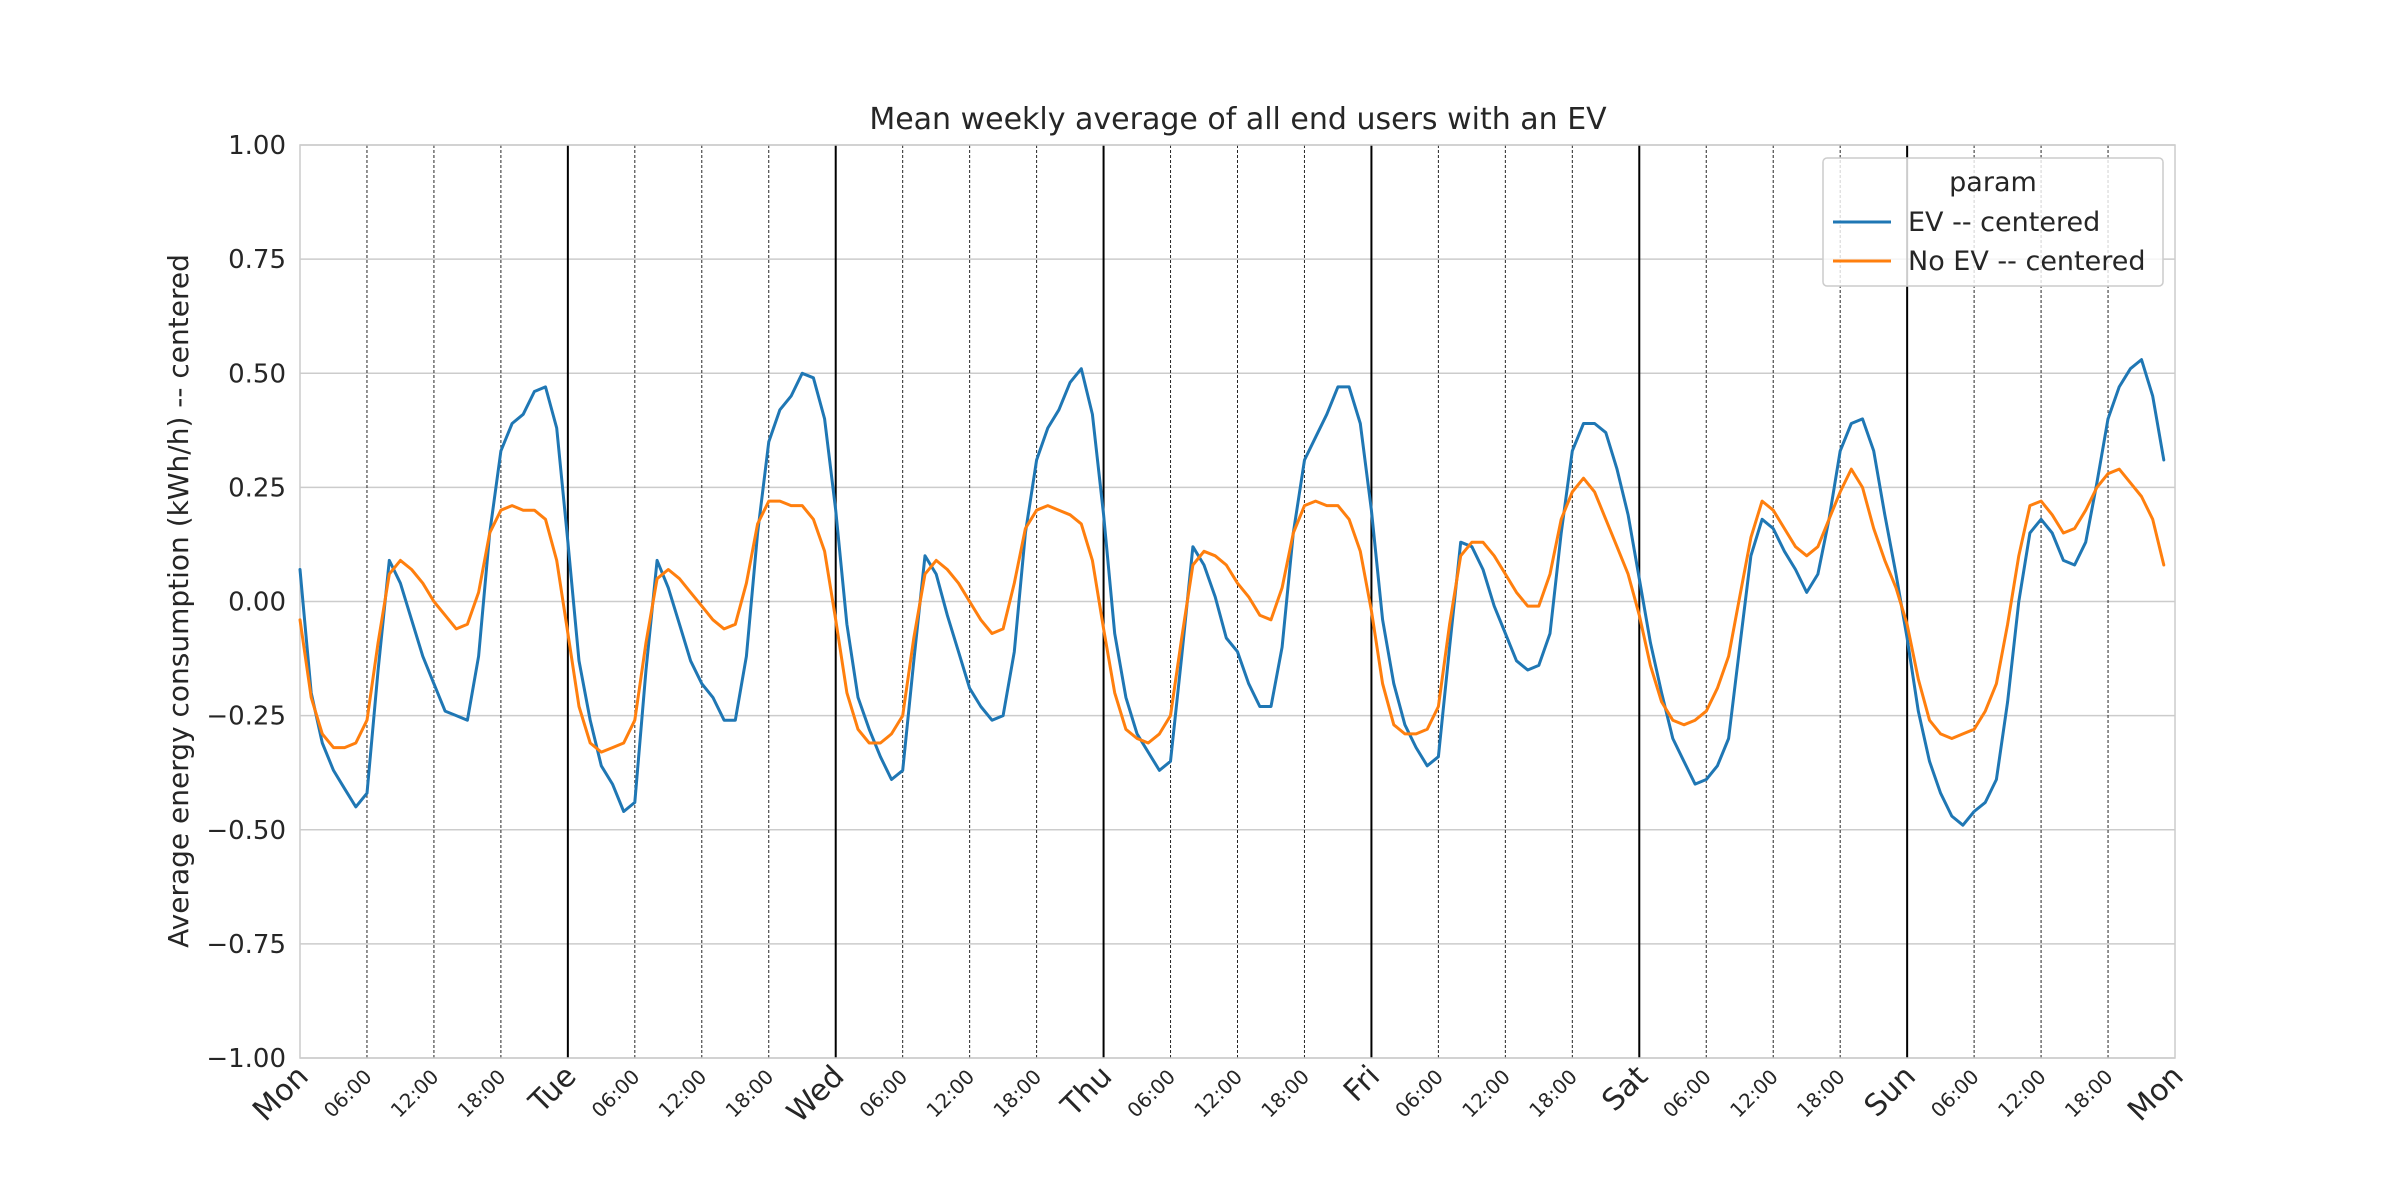  What do you see at coordinates (246, 717) in the screenshot?
I see `y-tick-label: −0.25` at bounding box center [246, 717].